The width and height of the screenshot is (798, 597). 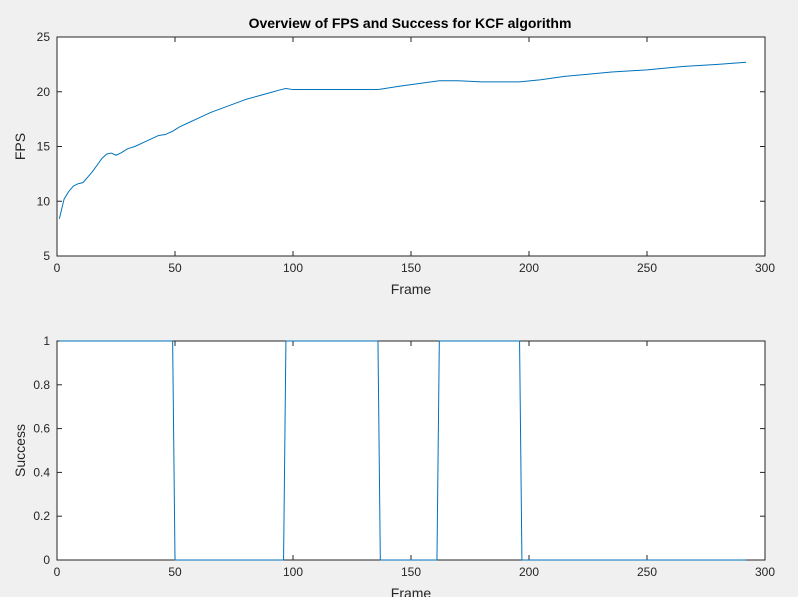 What do you see at coordinates (529, 572) in the screenshot?
I see `success-xtick-label: 200` at bounding box center [529, 572].